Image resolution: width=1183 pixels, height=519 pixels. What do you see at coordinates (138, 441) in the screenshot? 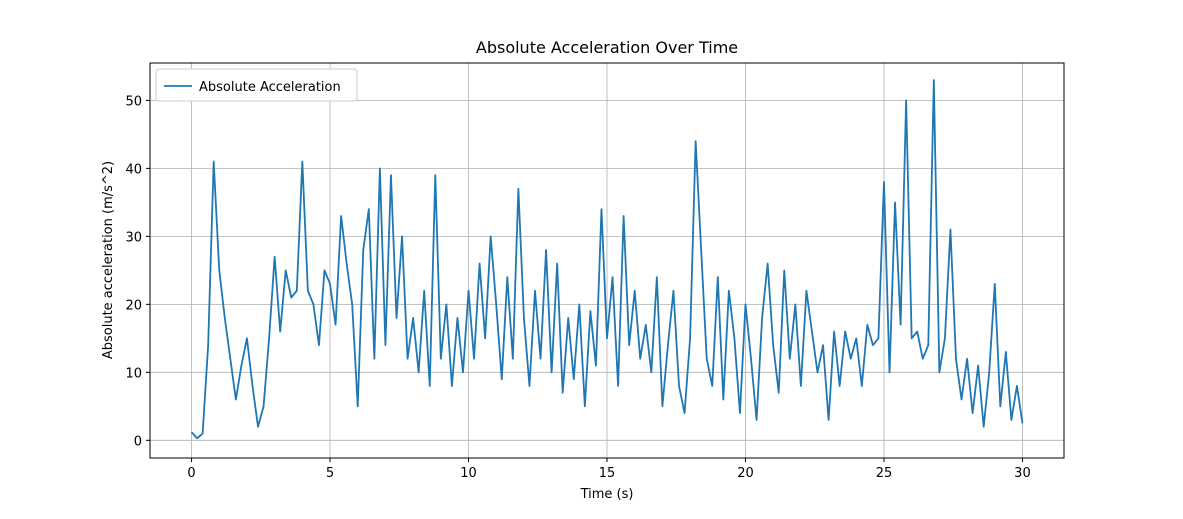
I see `y-tick-label: 0` at bounding box center [138, 441].